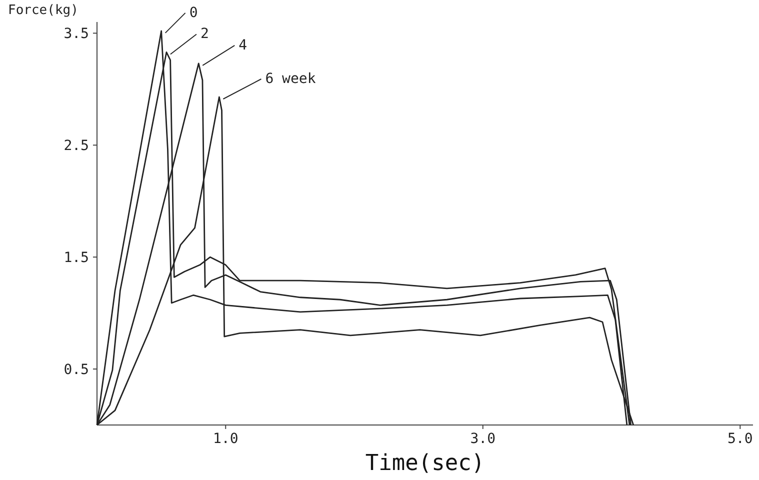  I want to click on x-axis-title: Time(sec), so click(425, 463).